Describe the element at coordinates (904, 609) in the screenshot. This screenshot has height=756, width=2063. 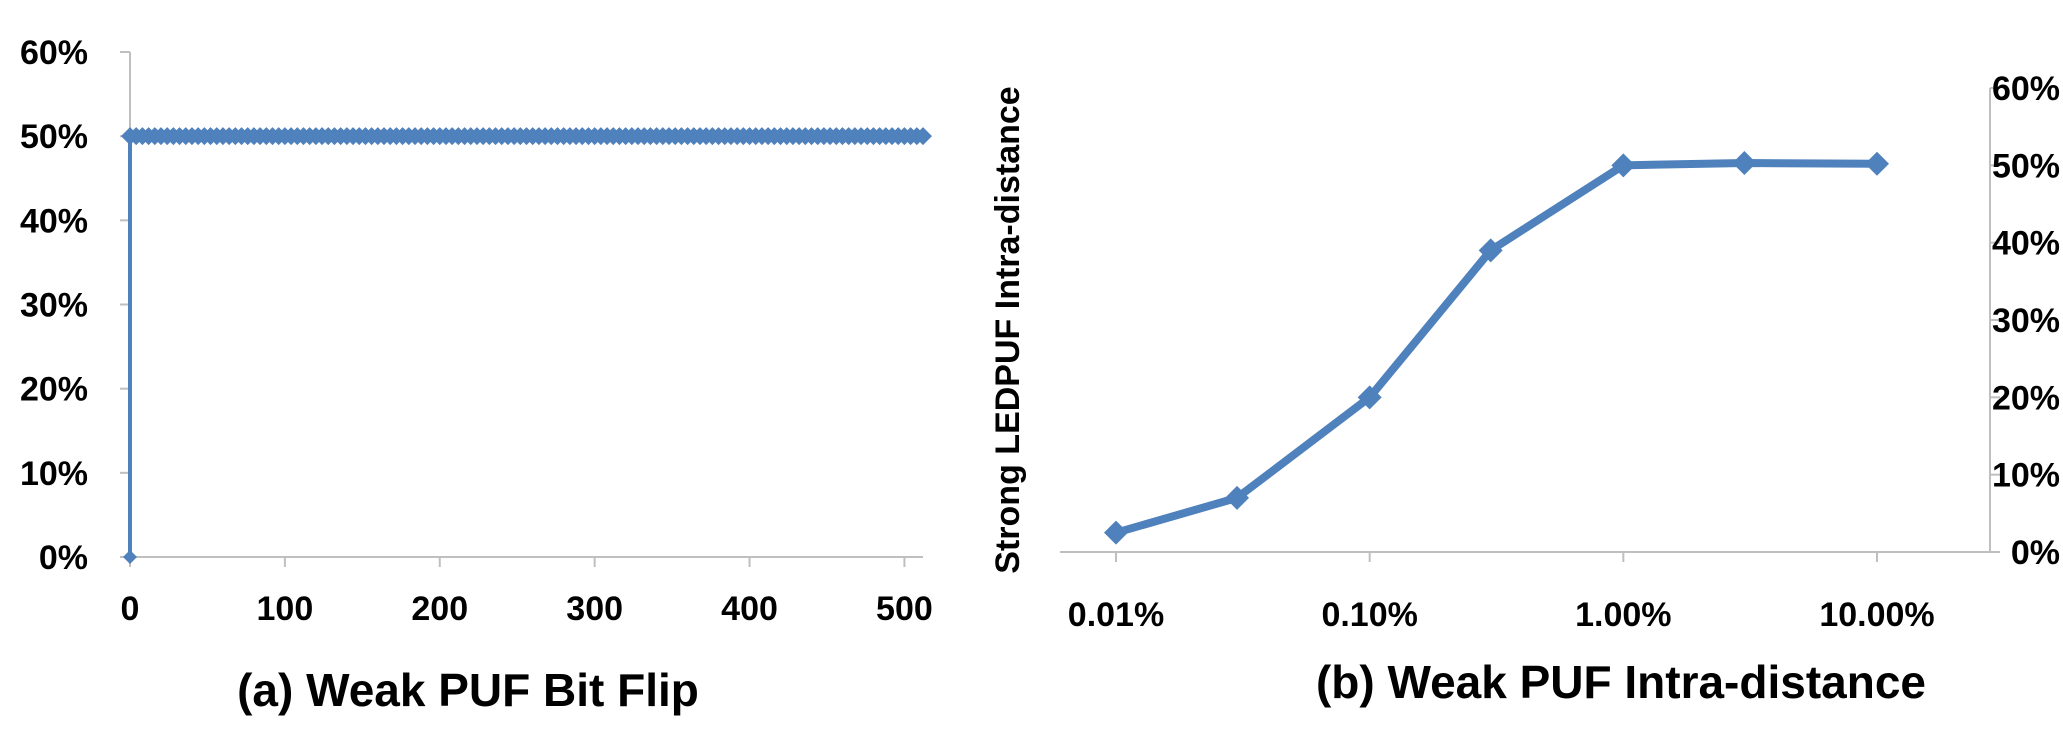
I see `chart-a-x-tick-label: 500` at that location.